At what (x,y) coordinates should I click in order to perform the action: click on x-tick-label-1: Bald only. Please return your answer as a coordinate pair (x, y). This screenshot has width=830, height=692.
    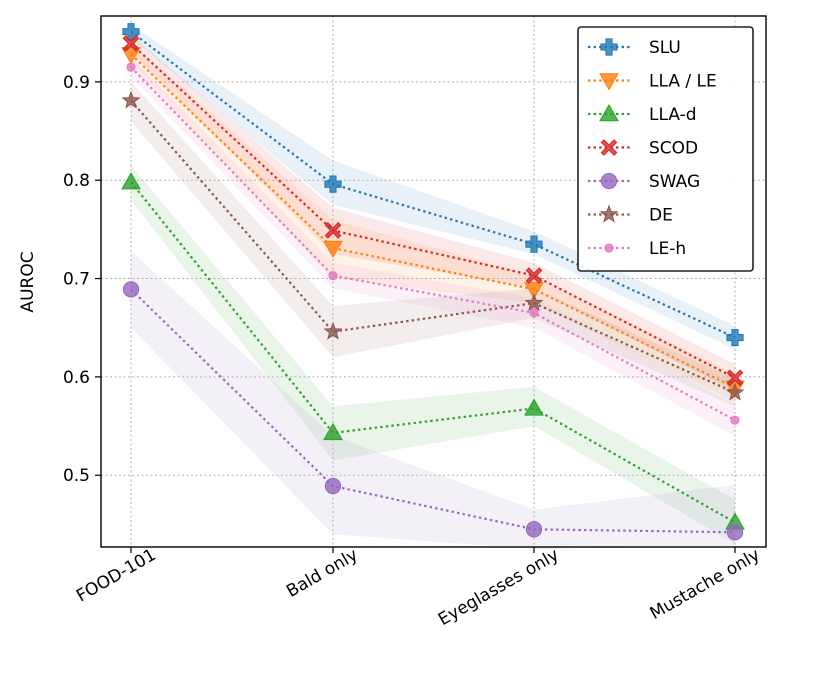
    Looking at the image, I should click on (322, 573).